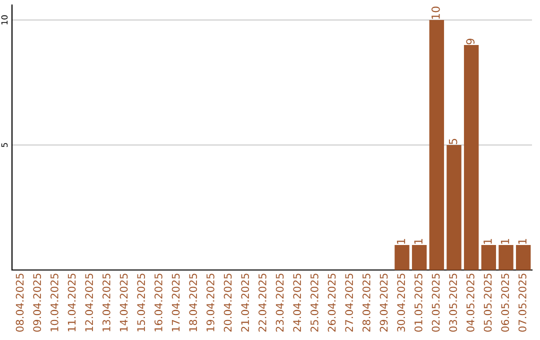 Image resolution: width=540 pixels, height=340 pixels. What do you see at coordinates (401, 303) in the screenshot?
I see `x-tick-label: 30.04.2025` at bounding box center [401, 303].